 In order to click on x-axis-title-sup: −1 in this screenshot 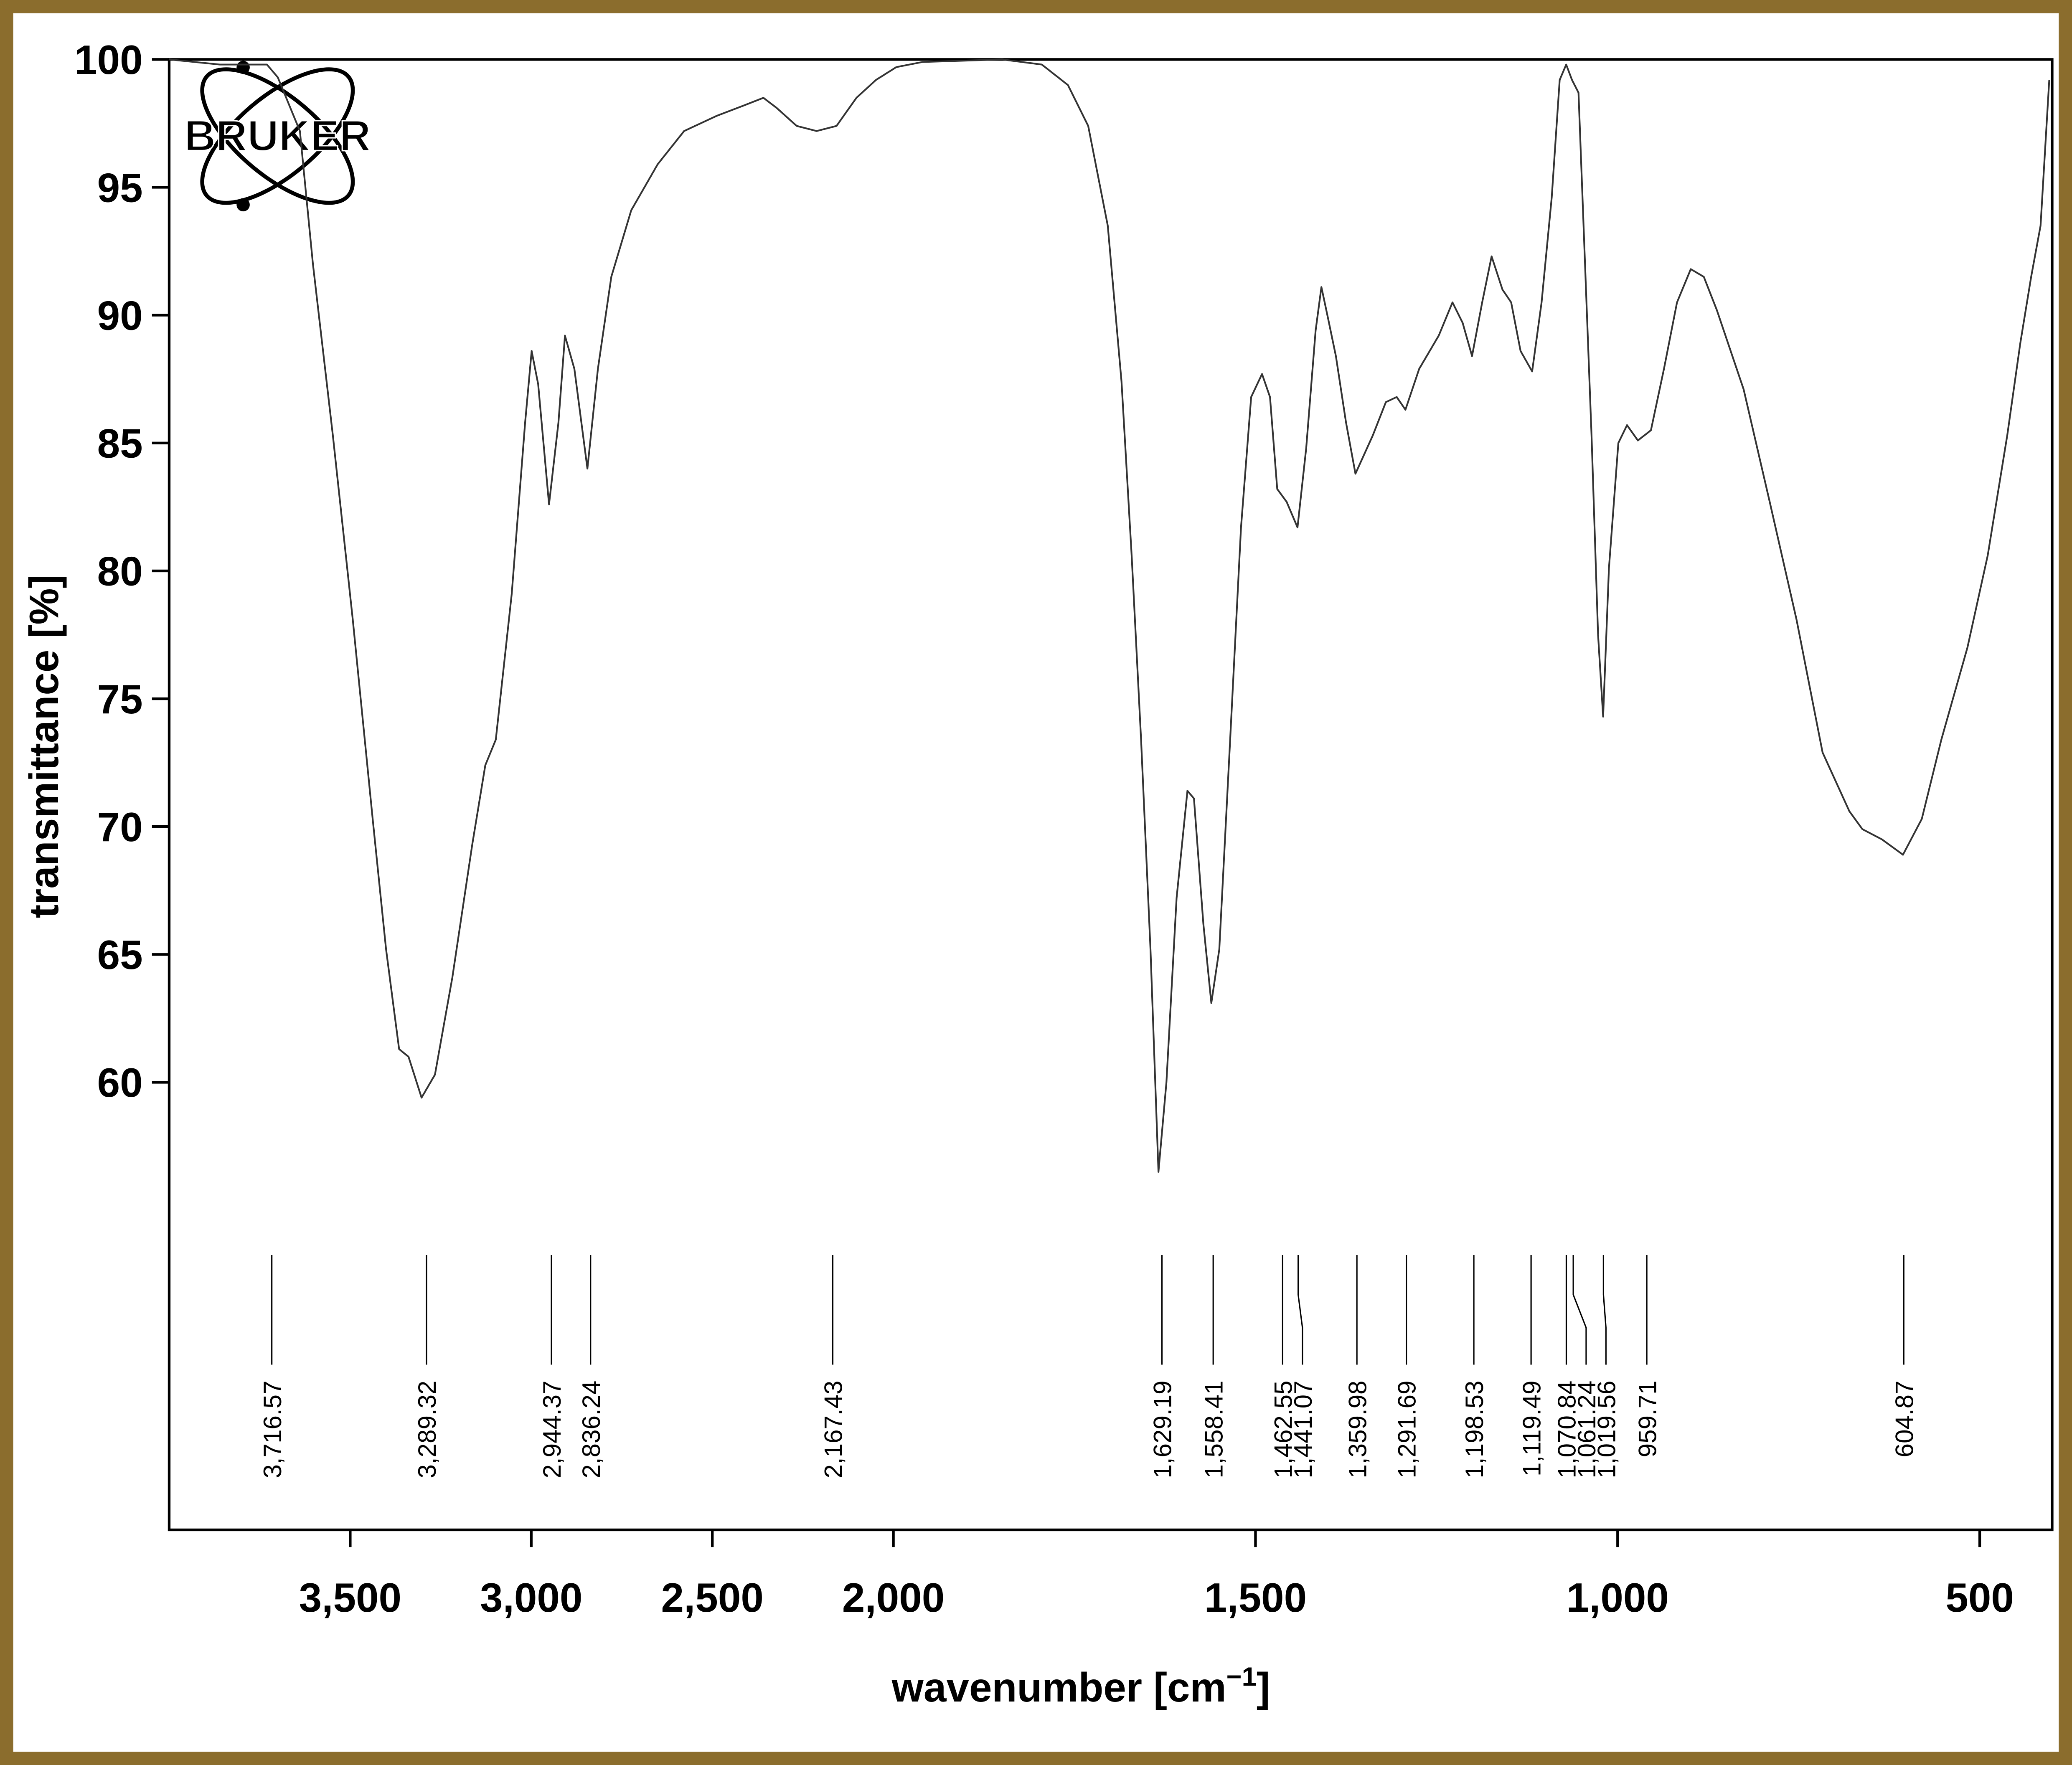, I will do `click(1241, 1676)`.